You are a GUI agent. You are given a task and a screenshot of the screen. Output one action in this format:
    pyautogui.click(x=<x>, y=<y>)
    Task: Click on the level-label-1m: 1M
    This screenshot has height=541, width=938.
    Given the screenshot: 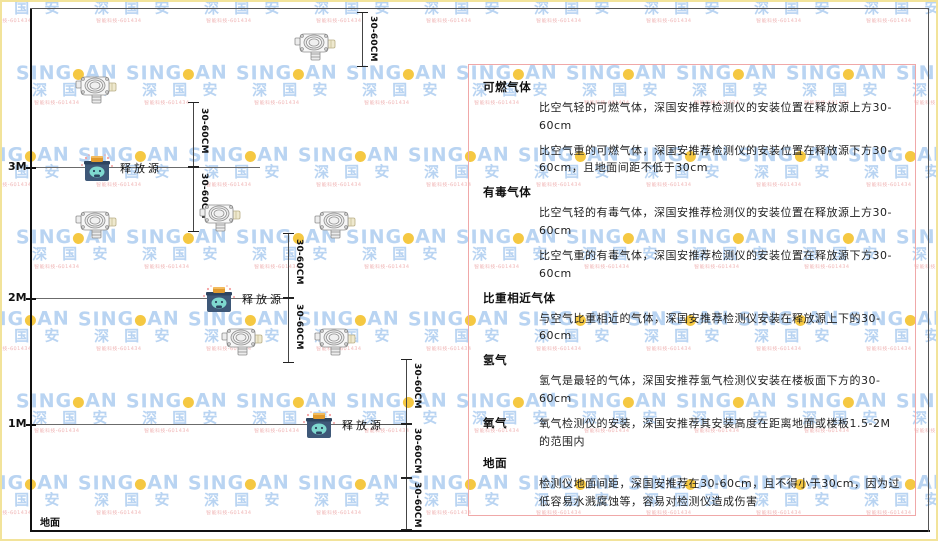 What is the action you would take?
    pyautogui.click(x=17, y=423)
    